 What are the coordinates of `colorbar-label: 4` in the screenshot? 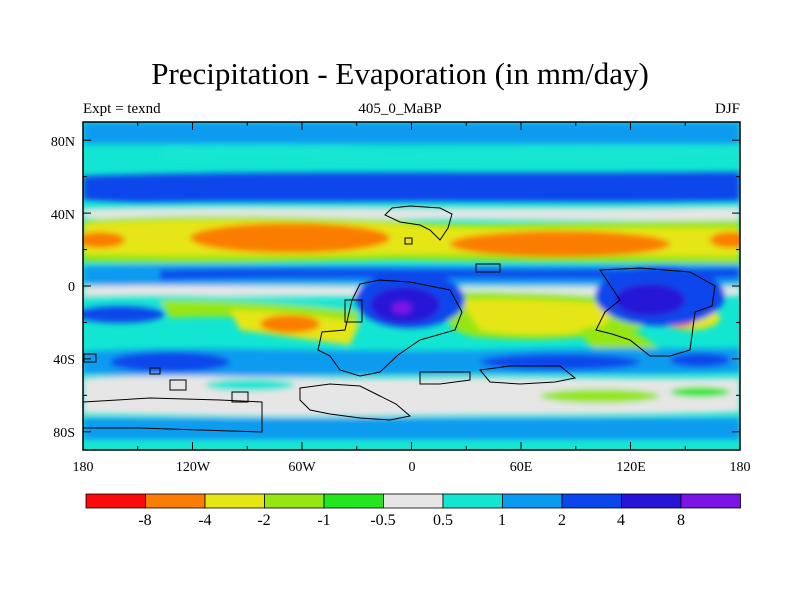 It's located at (621, 520).